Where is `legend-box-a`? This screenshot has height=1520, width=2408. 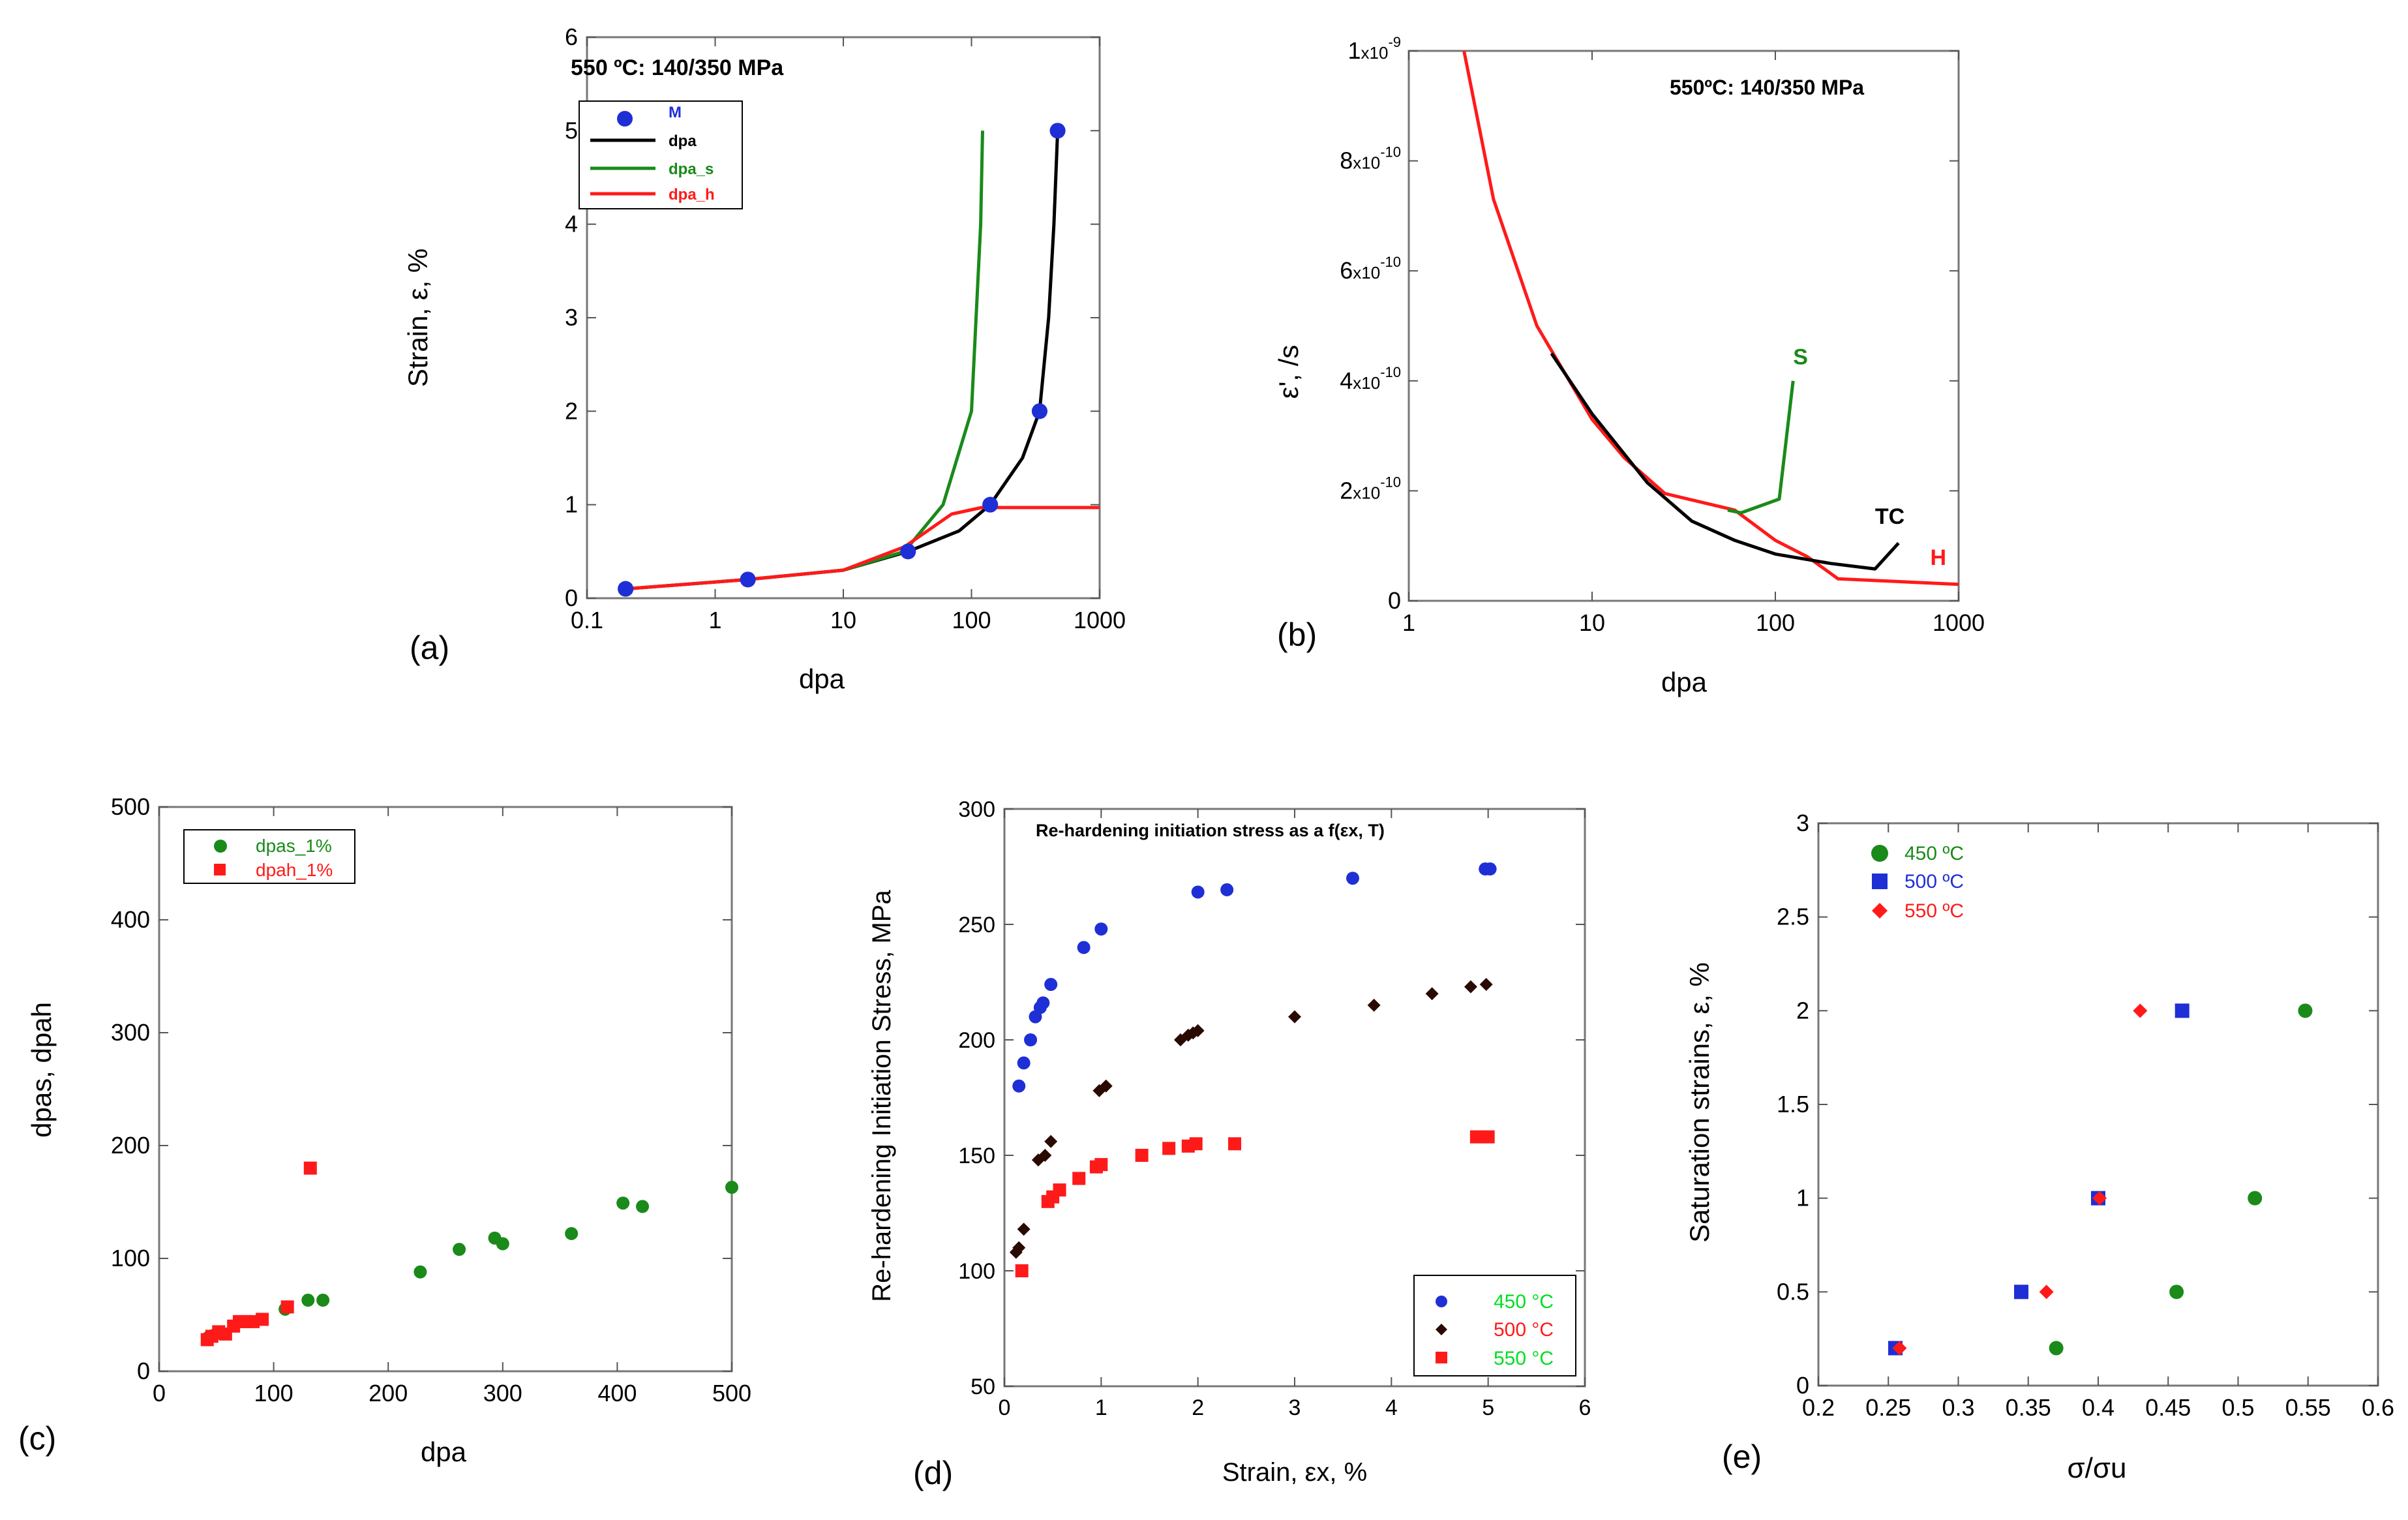 legend-box-a is located at coordinates (661, 154).